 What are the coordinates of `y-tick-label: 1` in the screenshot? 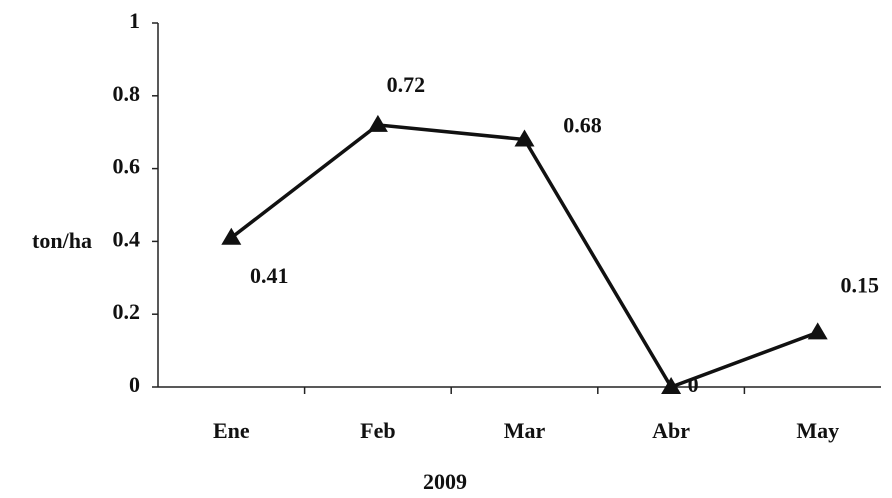 It's located at (134, 20).